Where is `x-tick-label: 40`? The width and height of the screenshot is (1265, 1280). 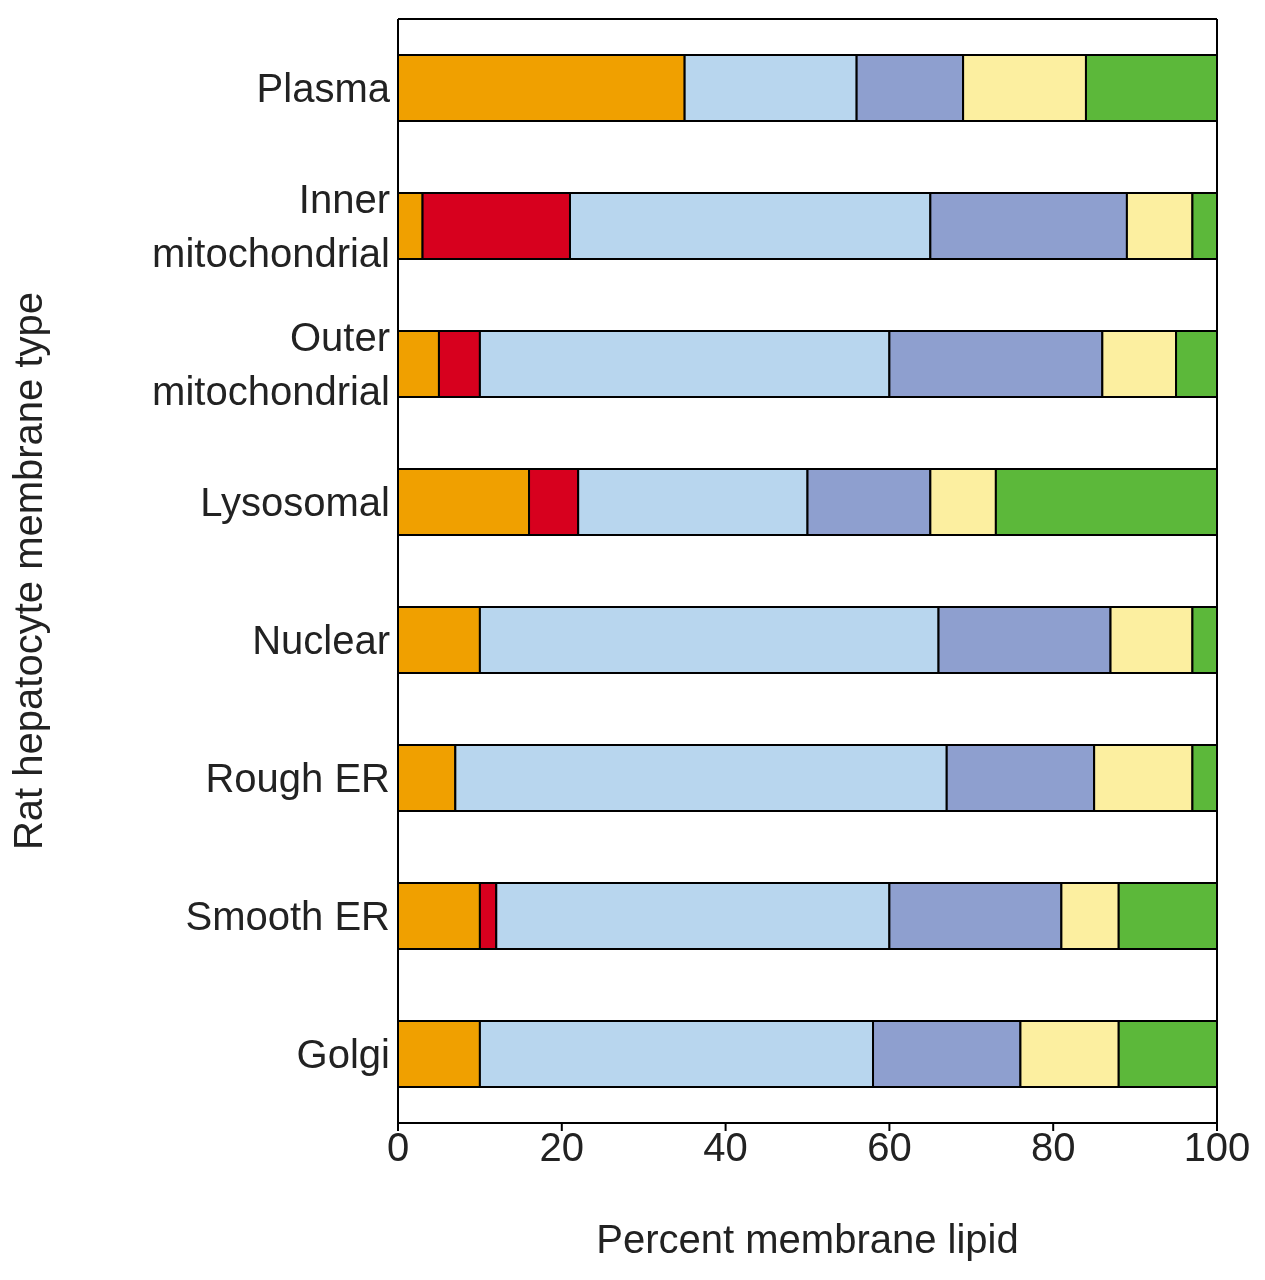
x-tick-label: 40 is located at coordinates (725, 1147).